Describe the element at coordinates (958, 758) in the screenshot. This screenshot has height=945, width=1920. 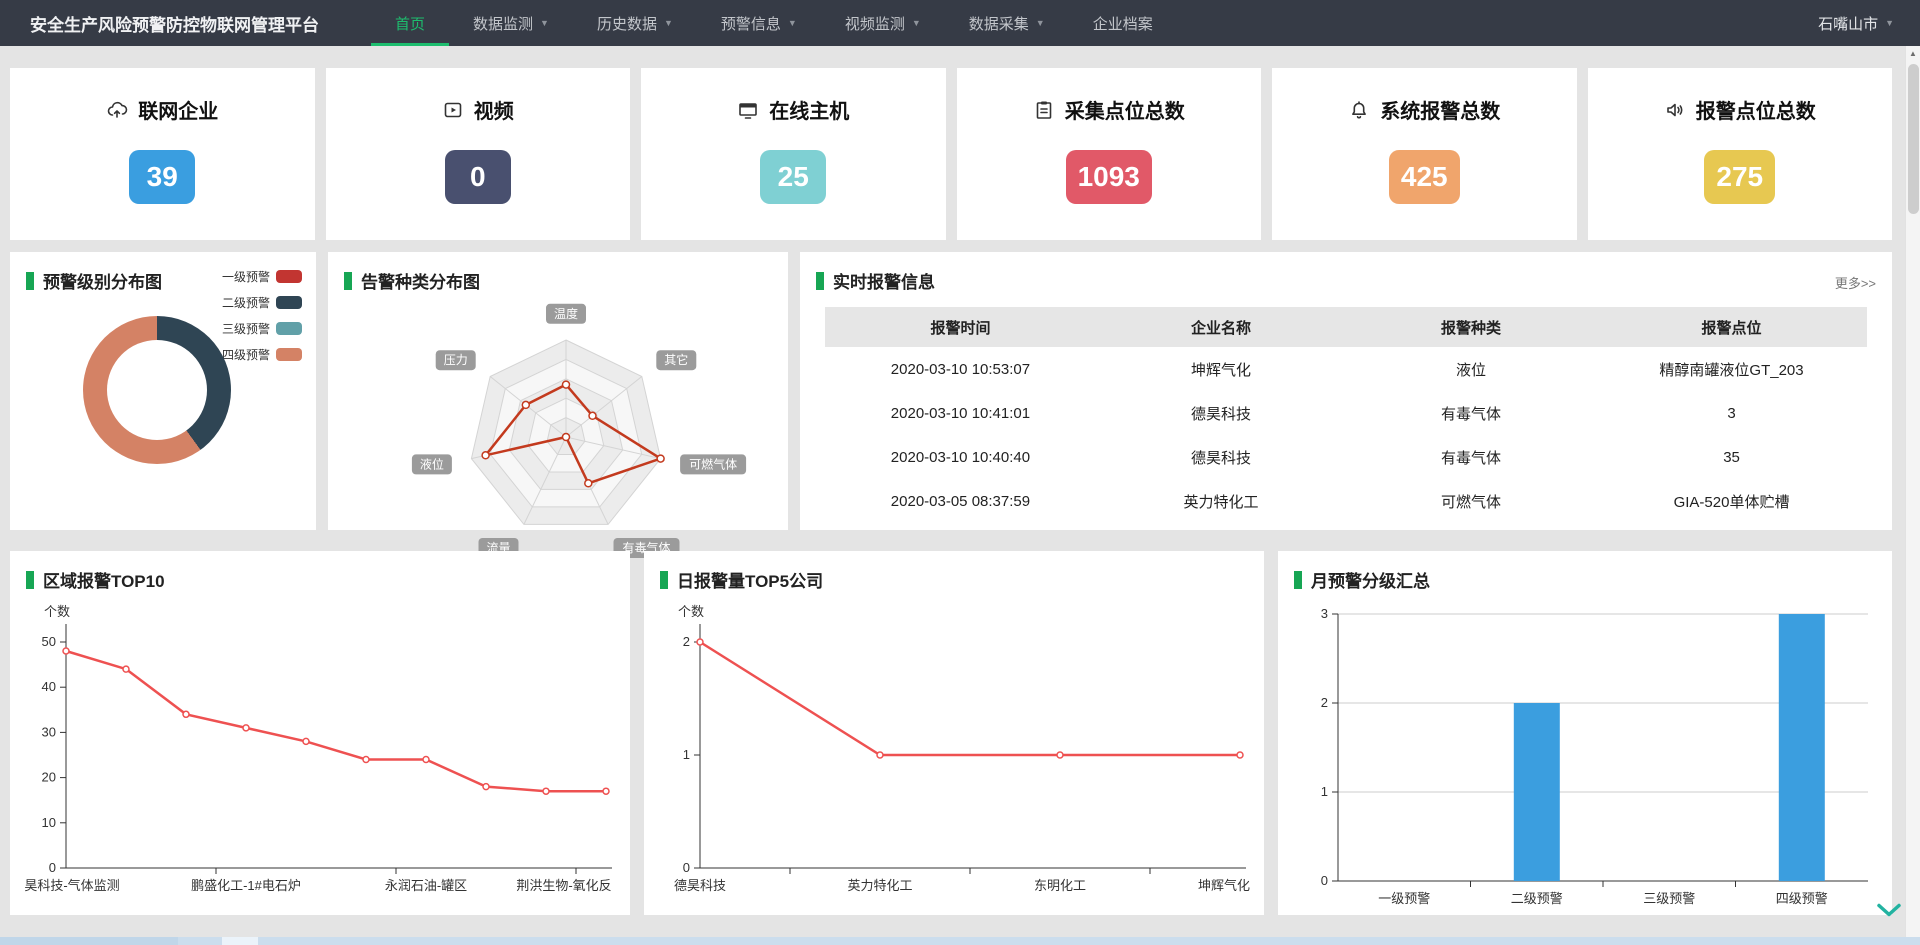
I see `daily-top5-line-chart: 0 1 2 个数 德昊科技 英力特化工 东明化工 坤辉气化` at that location.